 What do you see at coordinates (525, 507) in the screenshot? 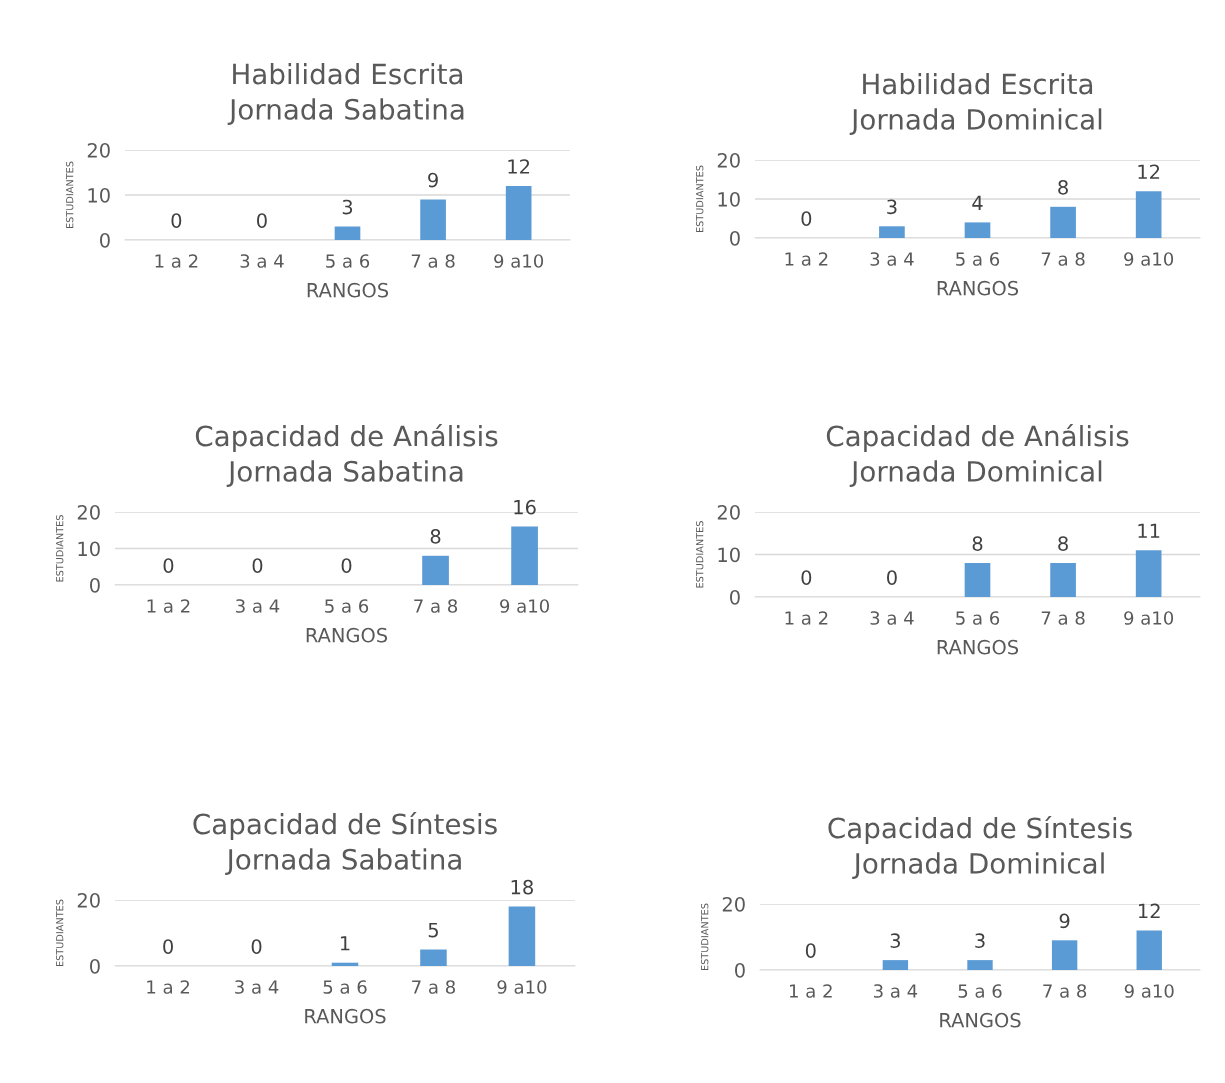
I see `data-label: 16` at bounding box center [525, 507].